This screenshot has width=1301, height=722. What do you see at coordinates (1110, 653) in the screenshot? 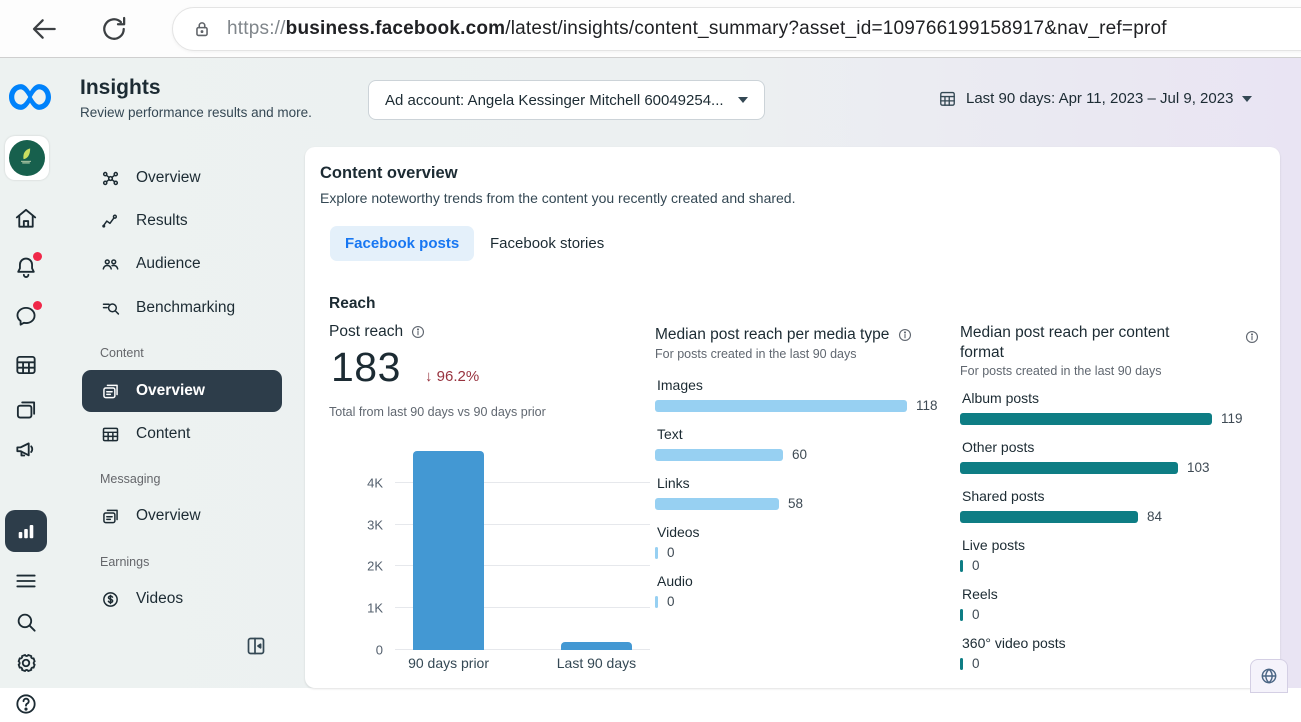
I see `hbar-row: 360° video posts 0` at bounding box center [1110, 653].